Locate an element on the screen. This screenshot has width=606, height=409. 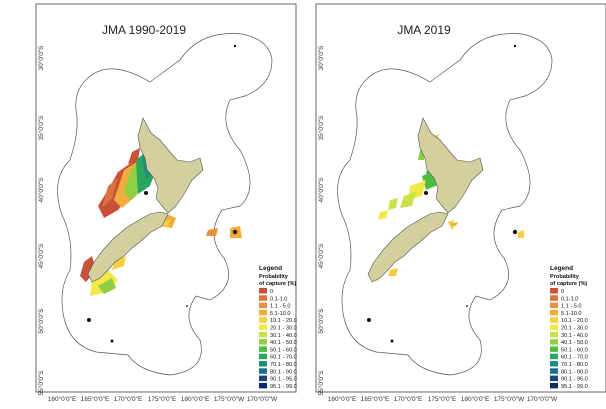
map-title: JMA 1990-2019 is located at coordinates (144, 30).